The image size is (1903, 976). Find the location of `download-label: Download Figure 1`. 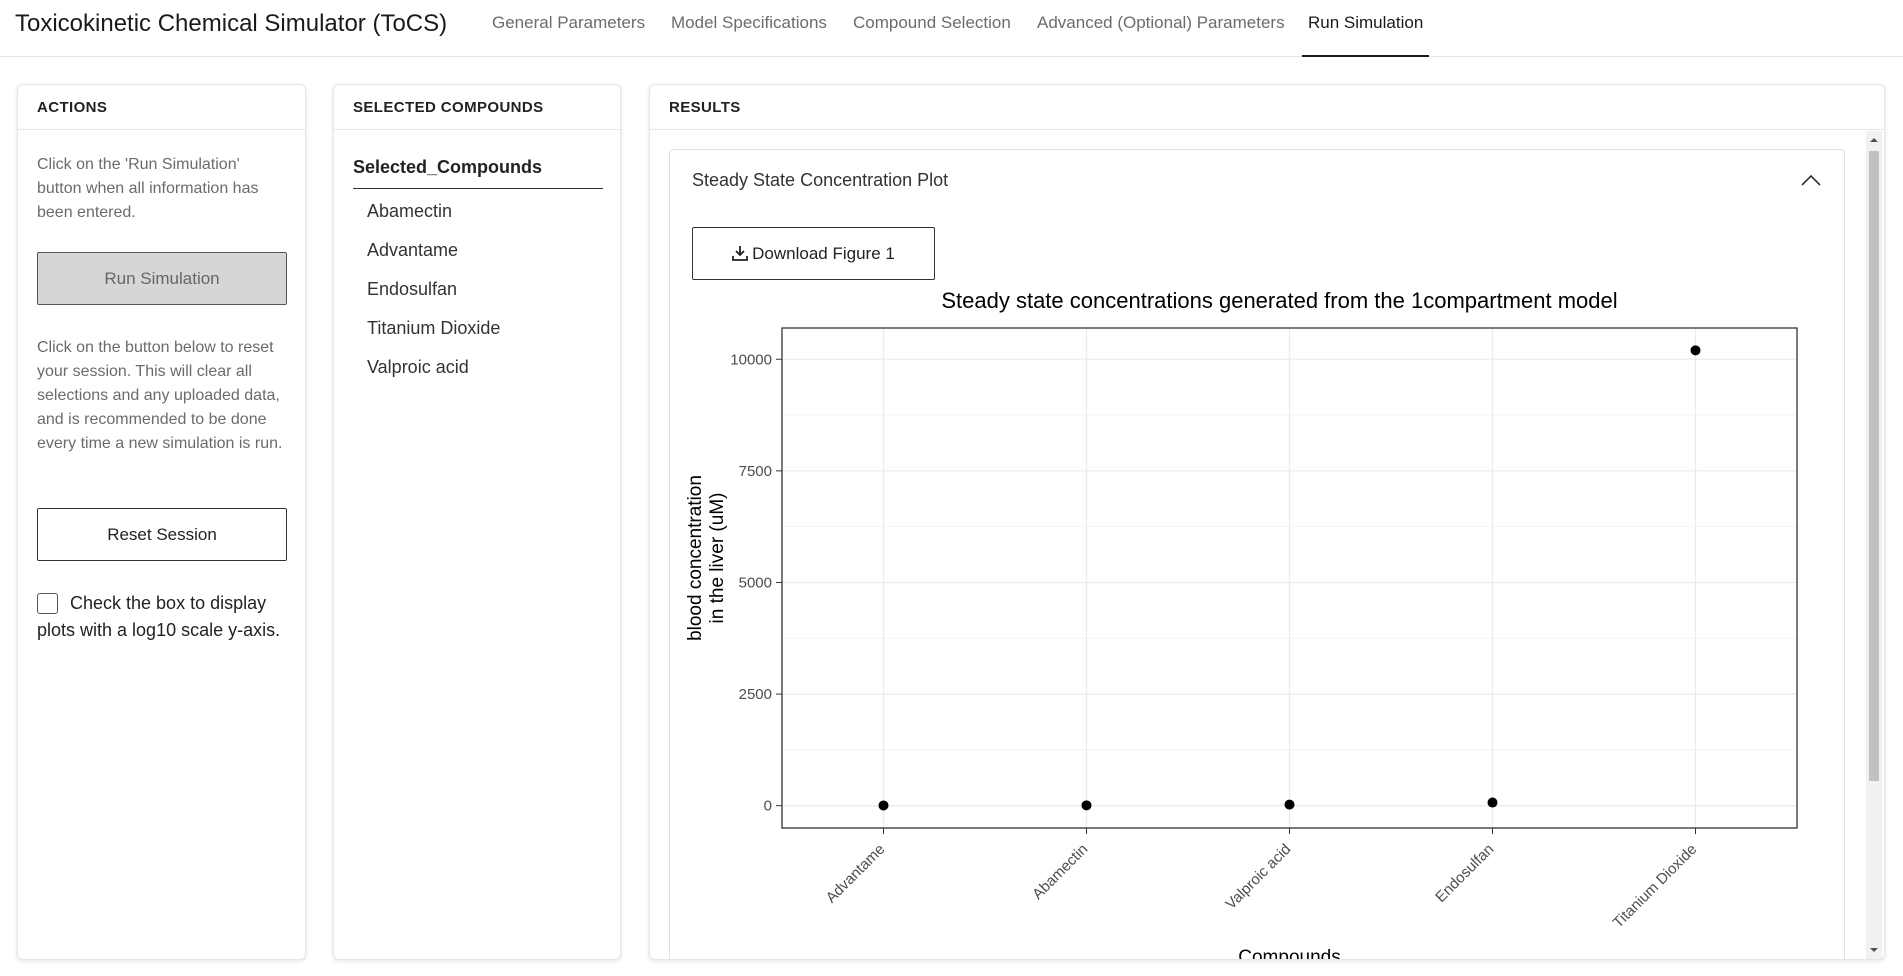

download-label: Download Figure 1 is located at coordinates (823, 253).